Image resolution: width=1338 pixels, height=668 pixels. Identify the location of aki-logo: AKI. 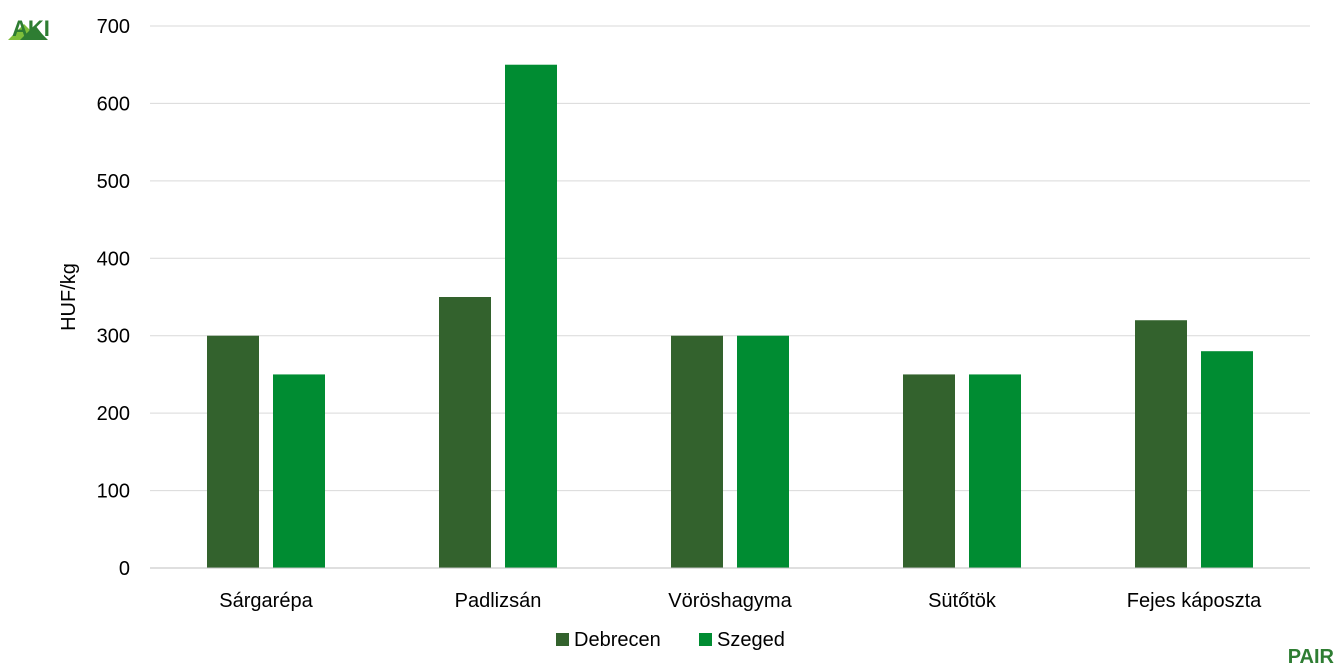
(29, 28).